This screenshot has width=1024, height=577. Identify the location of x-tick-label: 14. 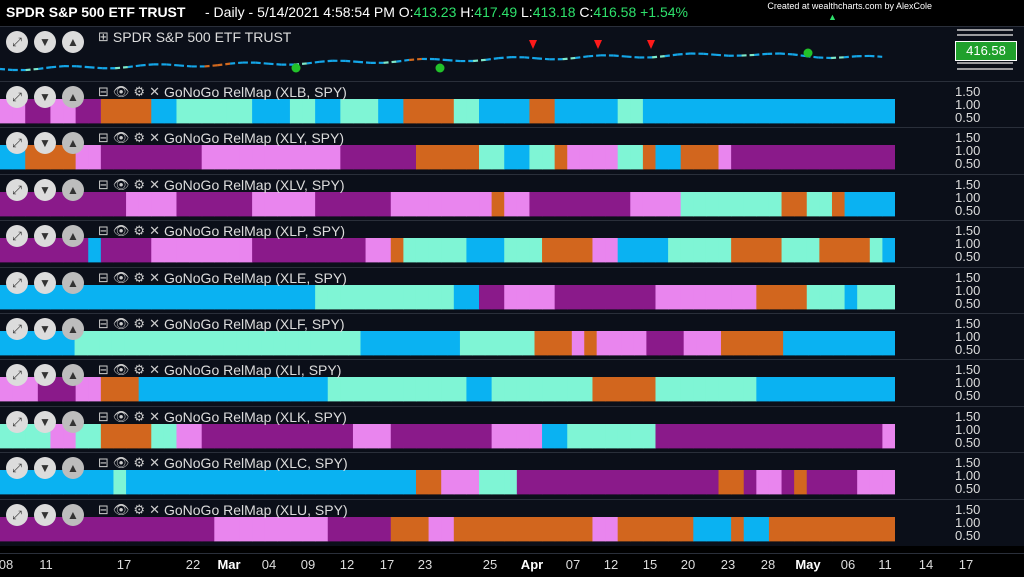
(926, 564).